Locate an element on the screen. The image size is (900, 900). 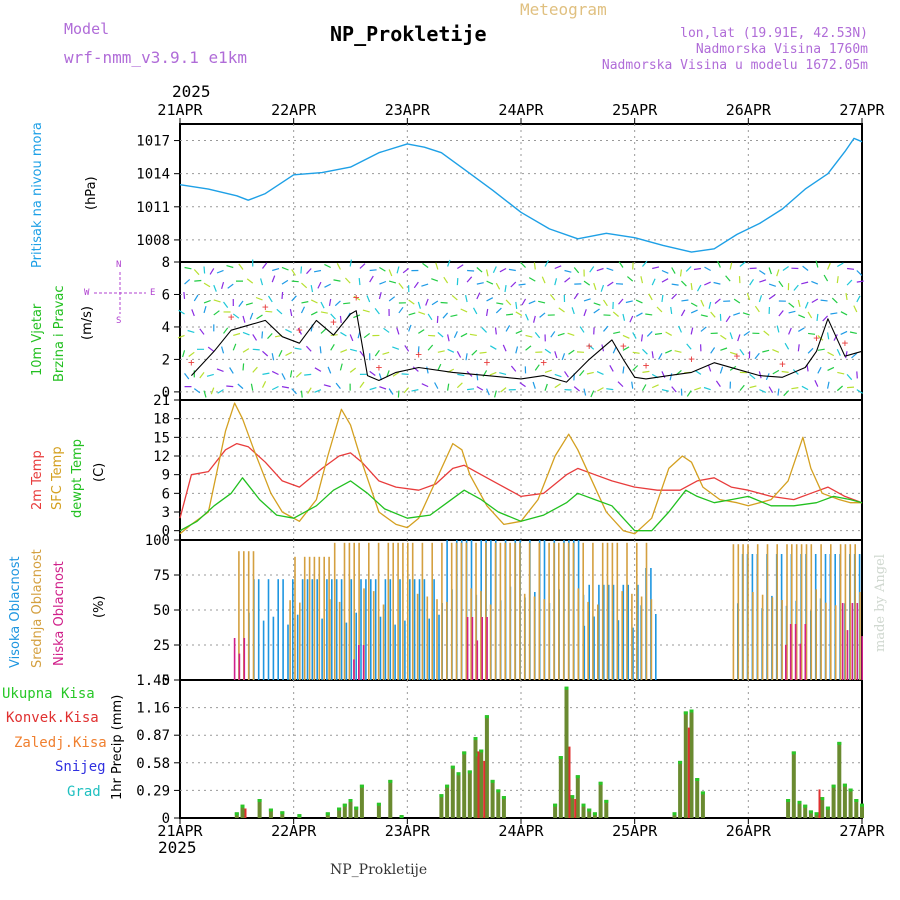
y-tick-label: 0.58 is located at coordinates (153, 764).